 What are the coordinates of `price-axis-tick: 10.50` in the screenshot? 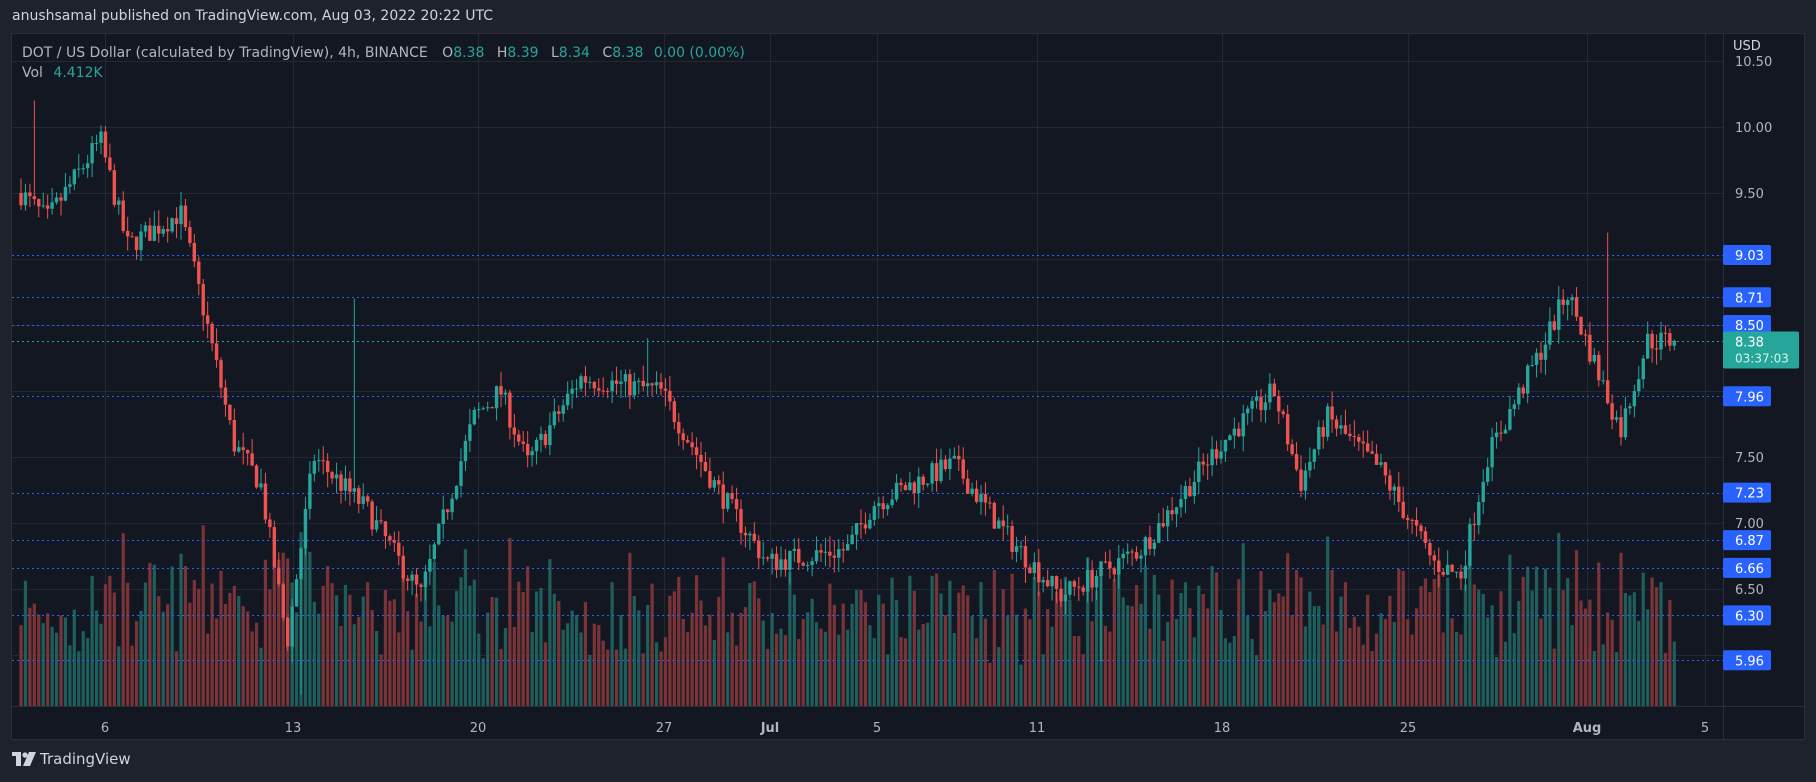 It's located at (1753, 62).